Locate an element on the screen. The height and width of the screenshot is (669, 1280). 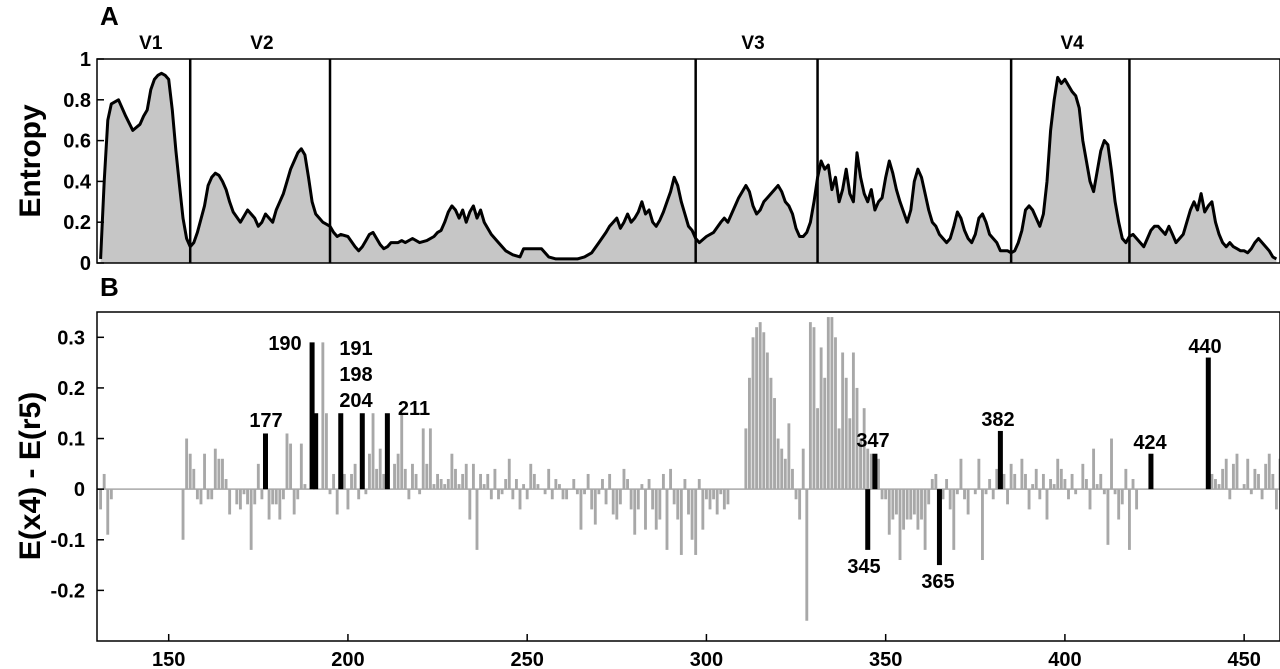
panel-b-x-axis: 150 200 250 300 350 400 450 is located at coordinates (706, 651).